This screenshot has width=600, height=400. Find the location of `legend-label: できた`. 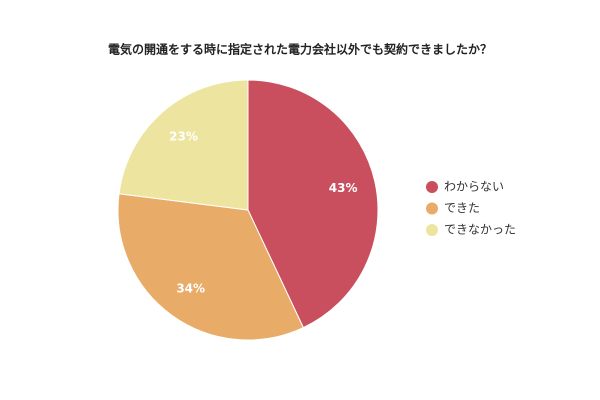

legend-label: できた is located at coordinates (462, 208).